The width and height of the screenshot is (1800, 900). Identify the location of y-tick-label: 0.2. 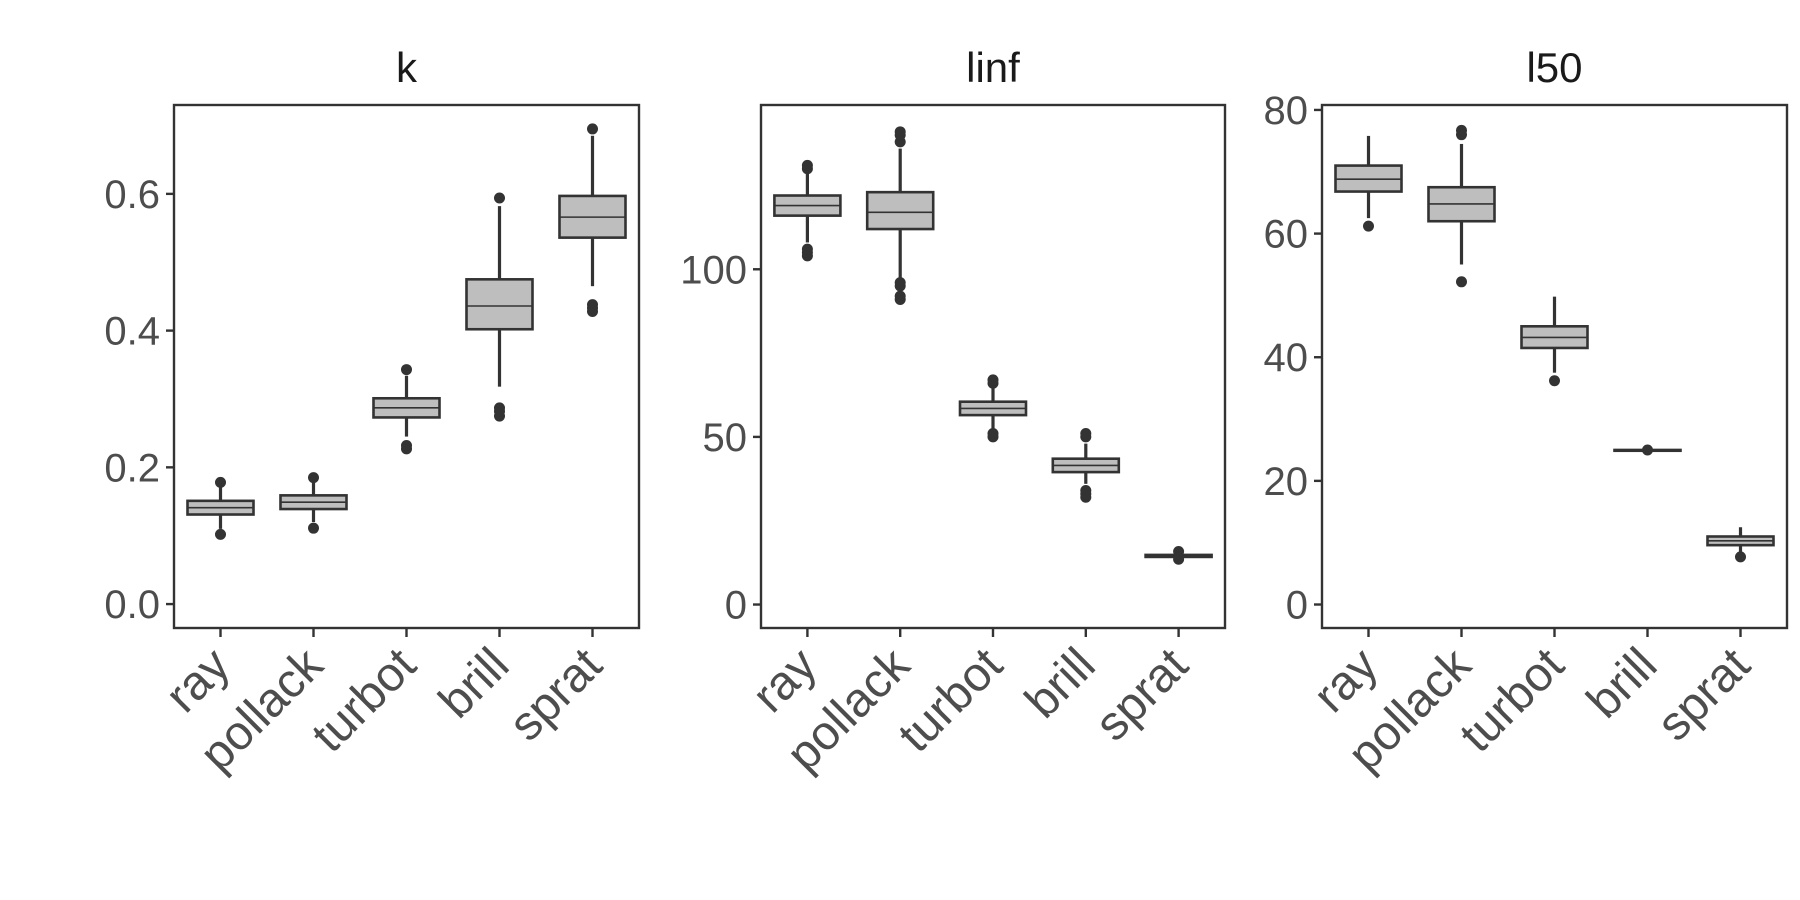
(132, 468).